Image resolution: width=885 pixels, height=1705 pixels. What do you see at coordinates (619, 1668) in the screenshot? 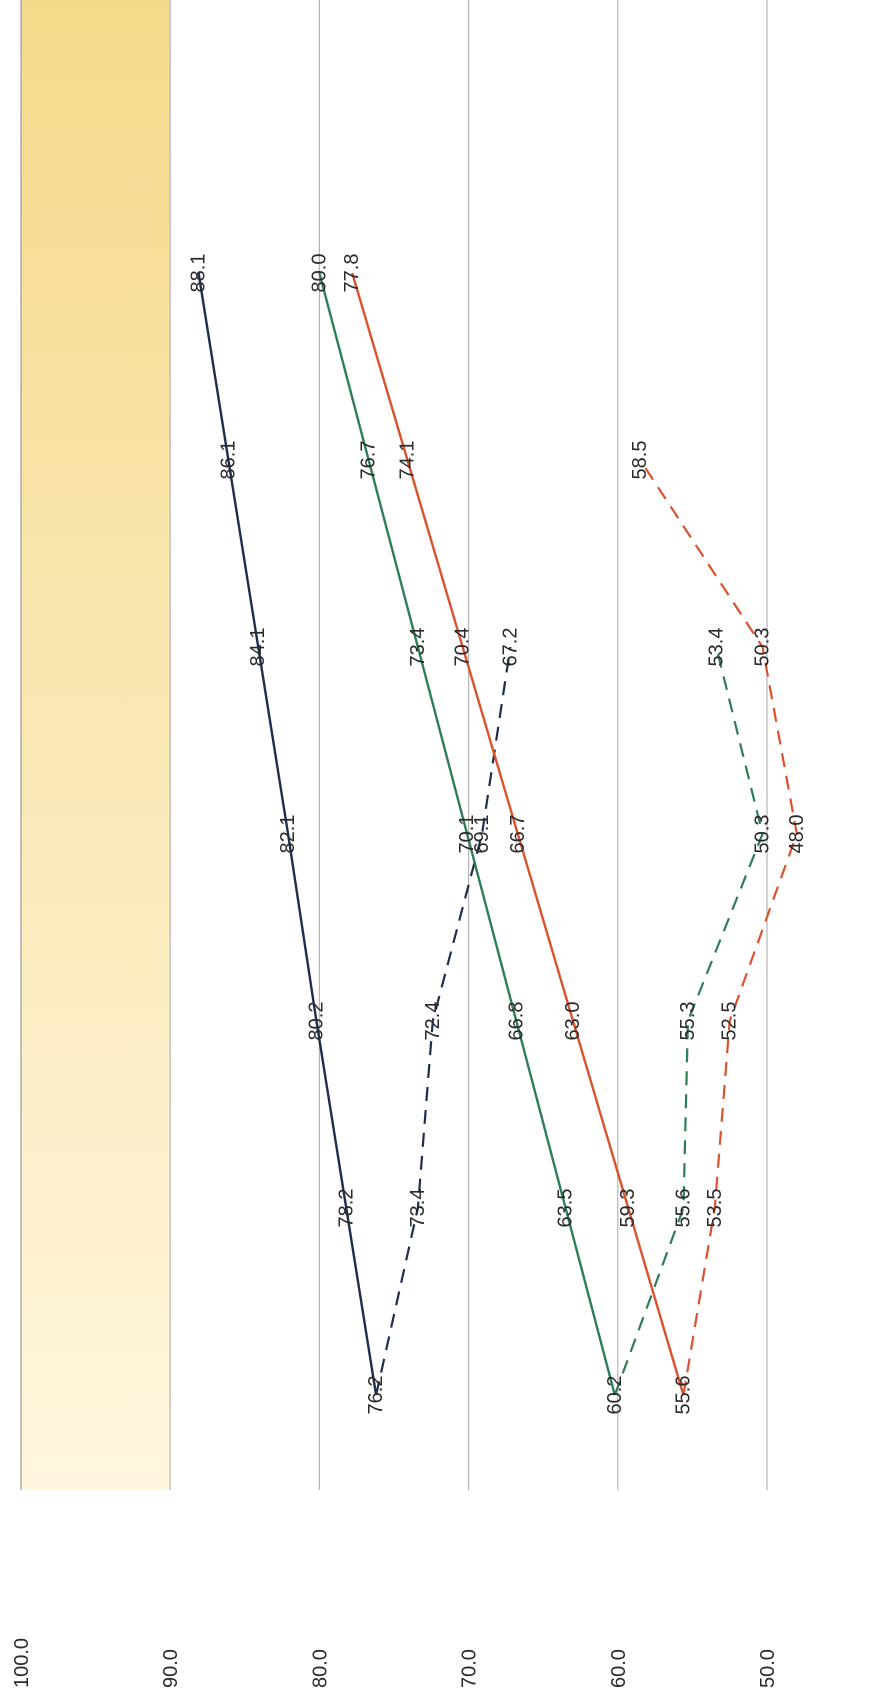
I see `y-tick-label: 60.0` at bounding box center [619, 1668].